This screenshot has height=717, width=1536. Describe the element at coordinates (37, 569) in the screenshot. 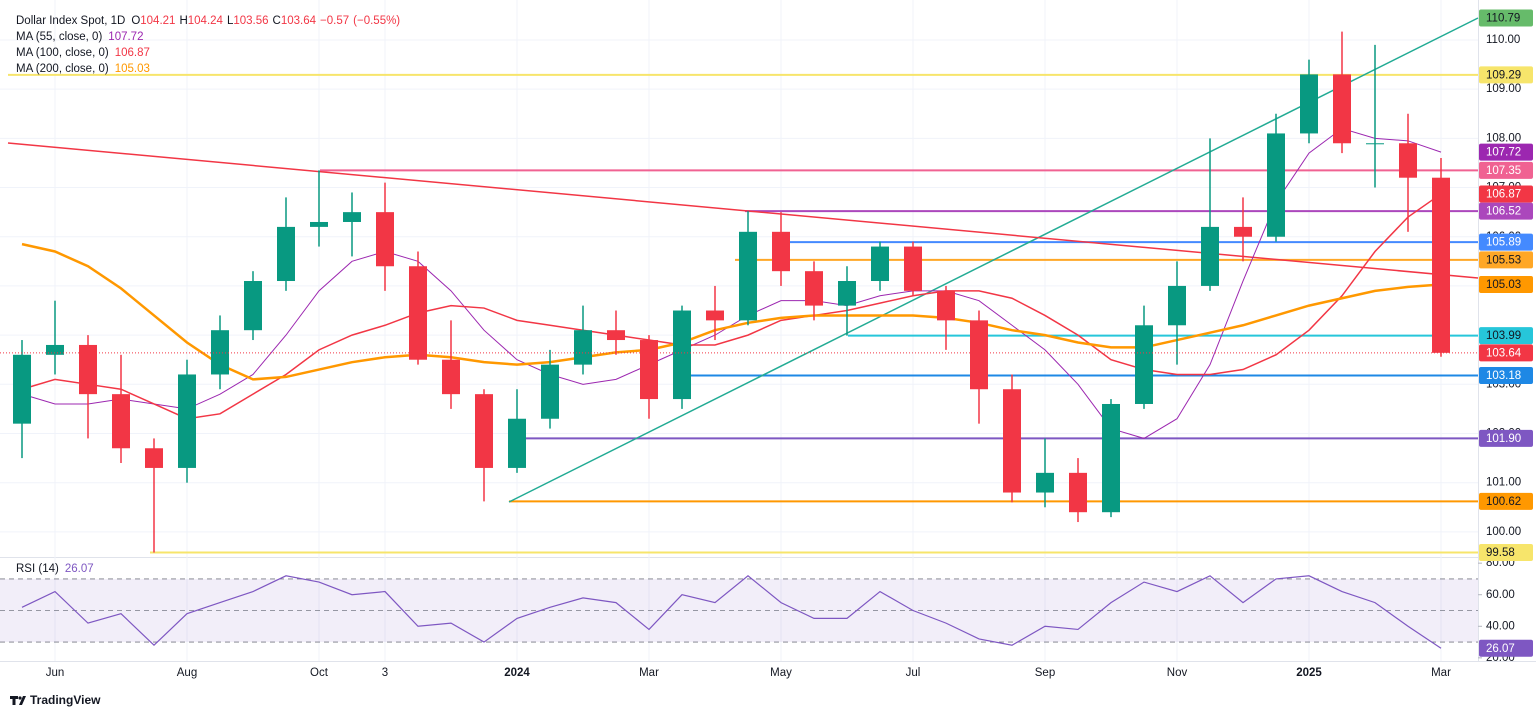

I see `rsi-legend-name: RSI (14)` at that location.